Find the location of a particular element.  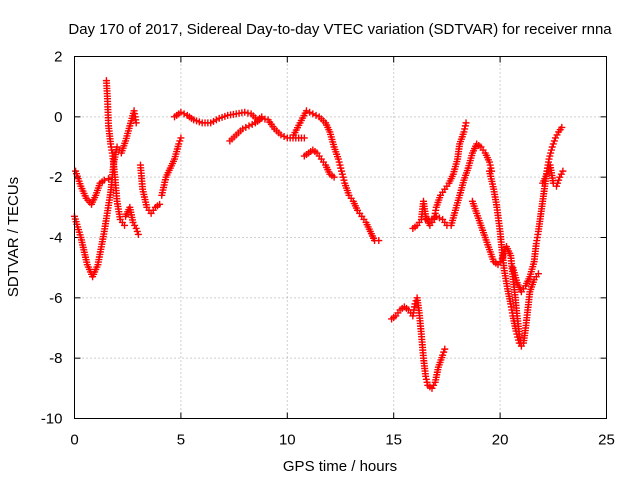

y-tick-label: -6 is located at coordinates (55, 298).